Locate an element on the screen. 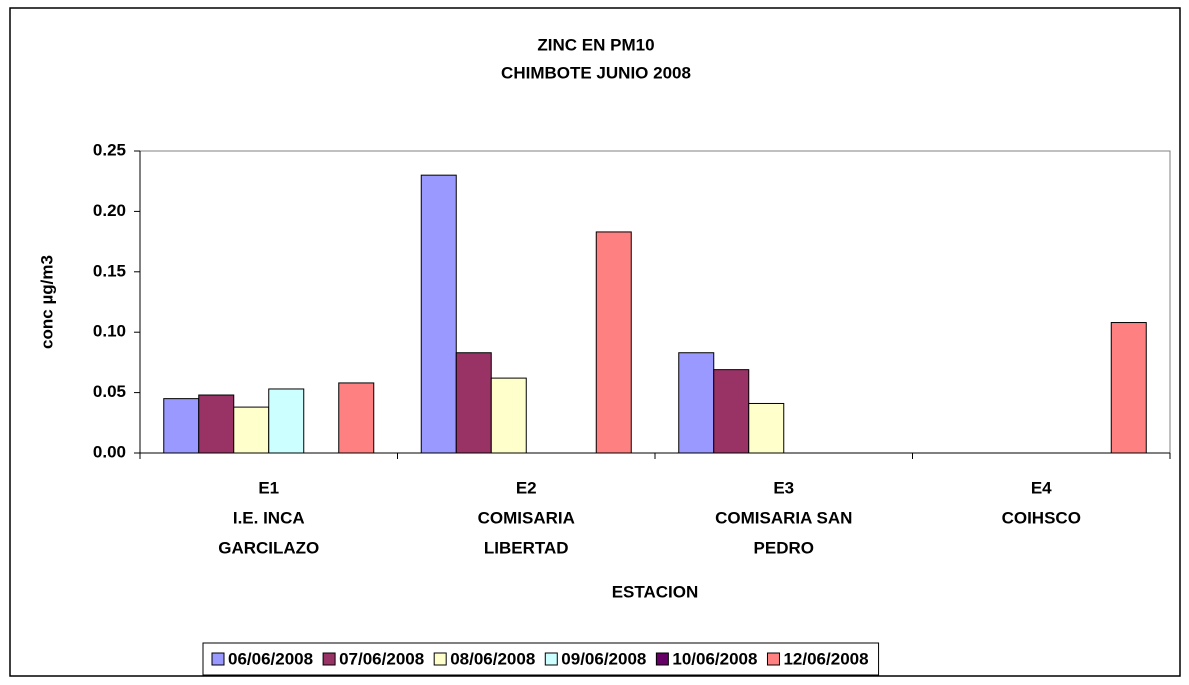 The image size is (1189, 685). x-tick-label: I.E. INCA is located at coordinates (269, 517).